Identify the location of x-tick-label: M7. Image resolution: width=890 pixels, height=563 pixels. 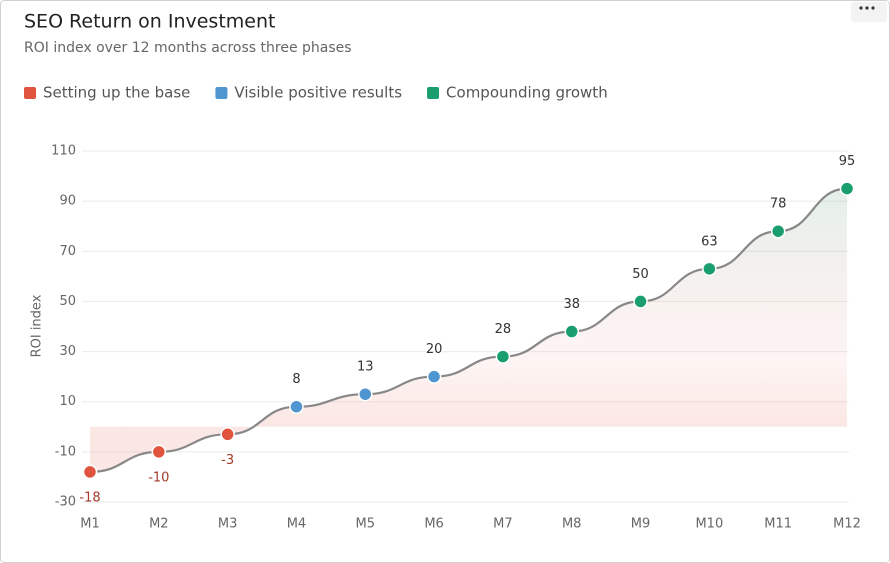
(503, 524).